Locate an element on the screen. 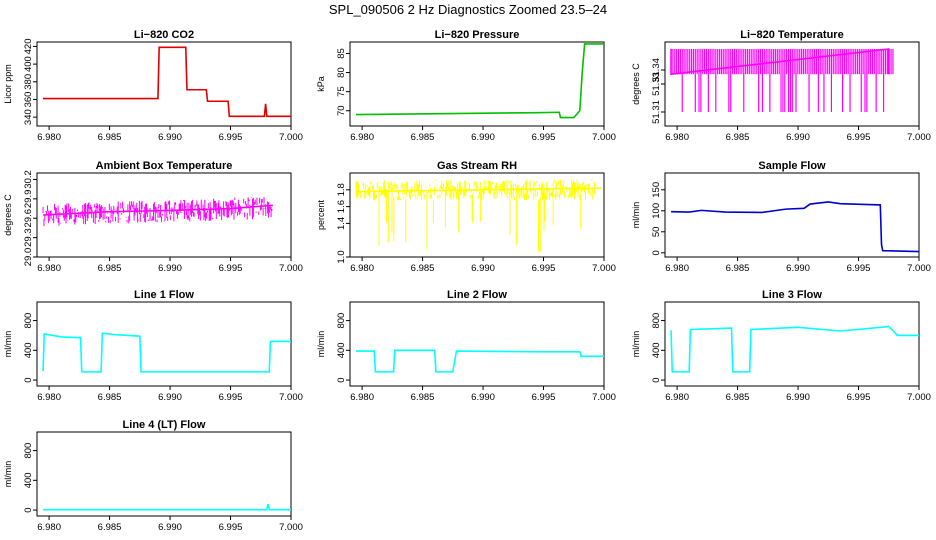 The width and height of the screenshot is (936, 540). panel-title: Li−820 Temperature is located at coordinates (791, 35).